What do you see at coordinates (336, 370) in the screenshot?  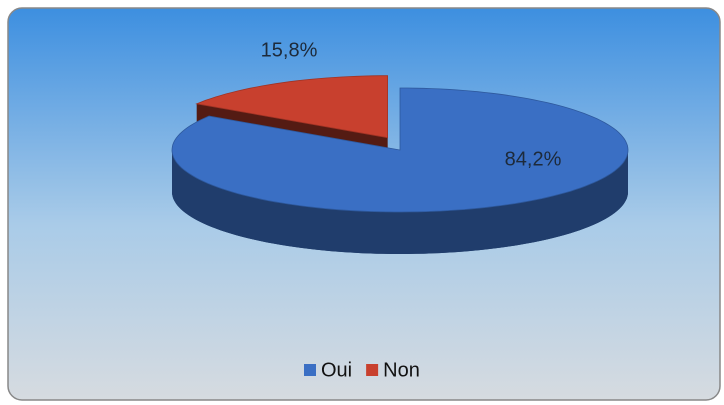 I see `legend-label: Oui` at bounding box center [336, 370].